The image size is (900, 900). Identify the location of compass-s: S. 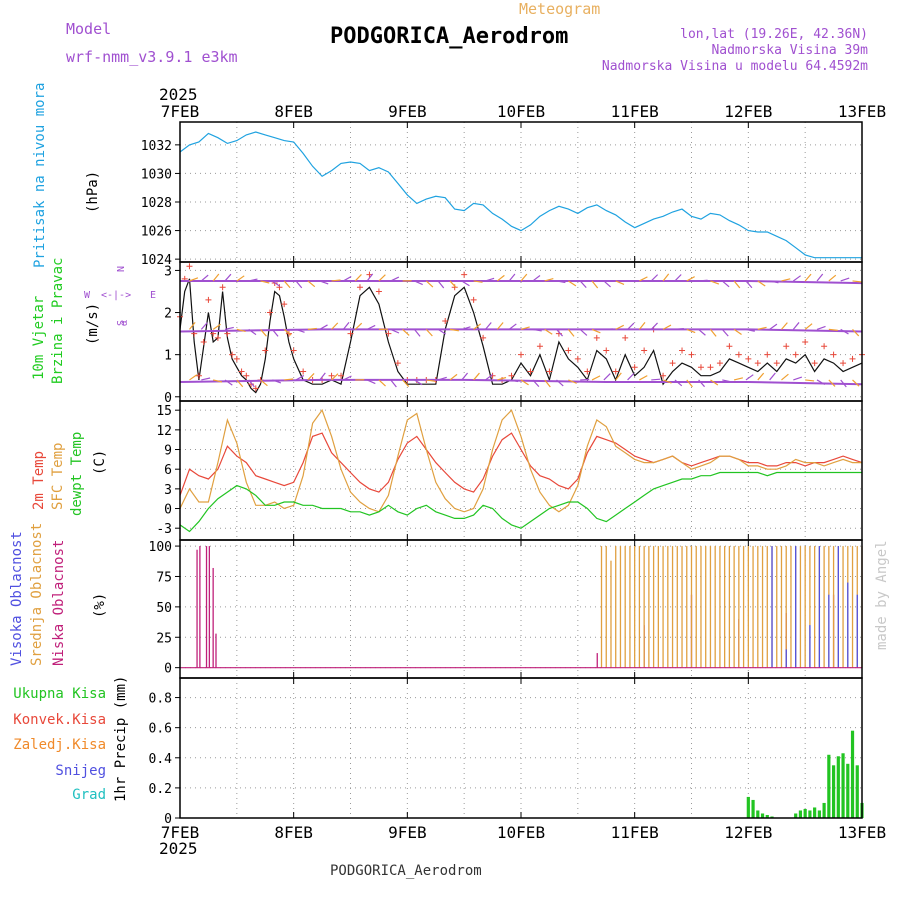
(121, 323).